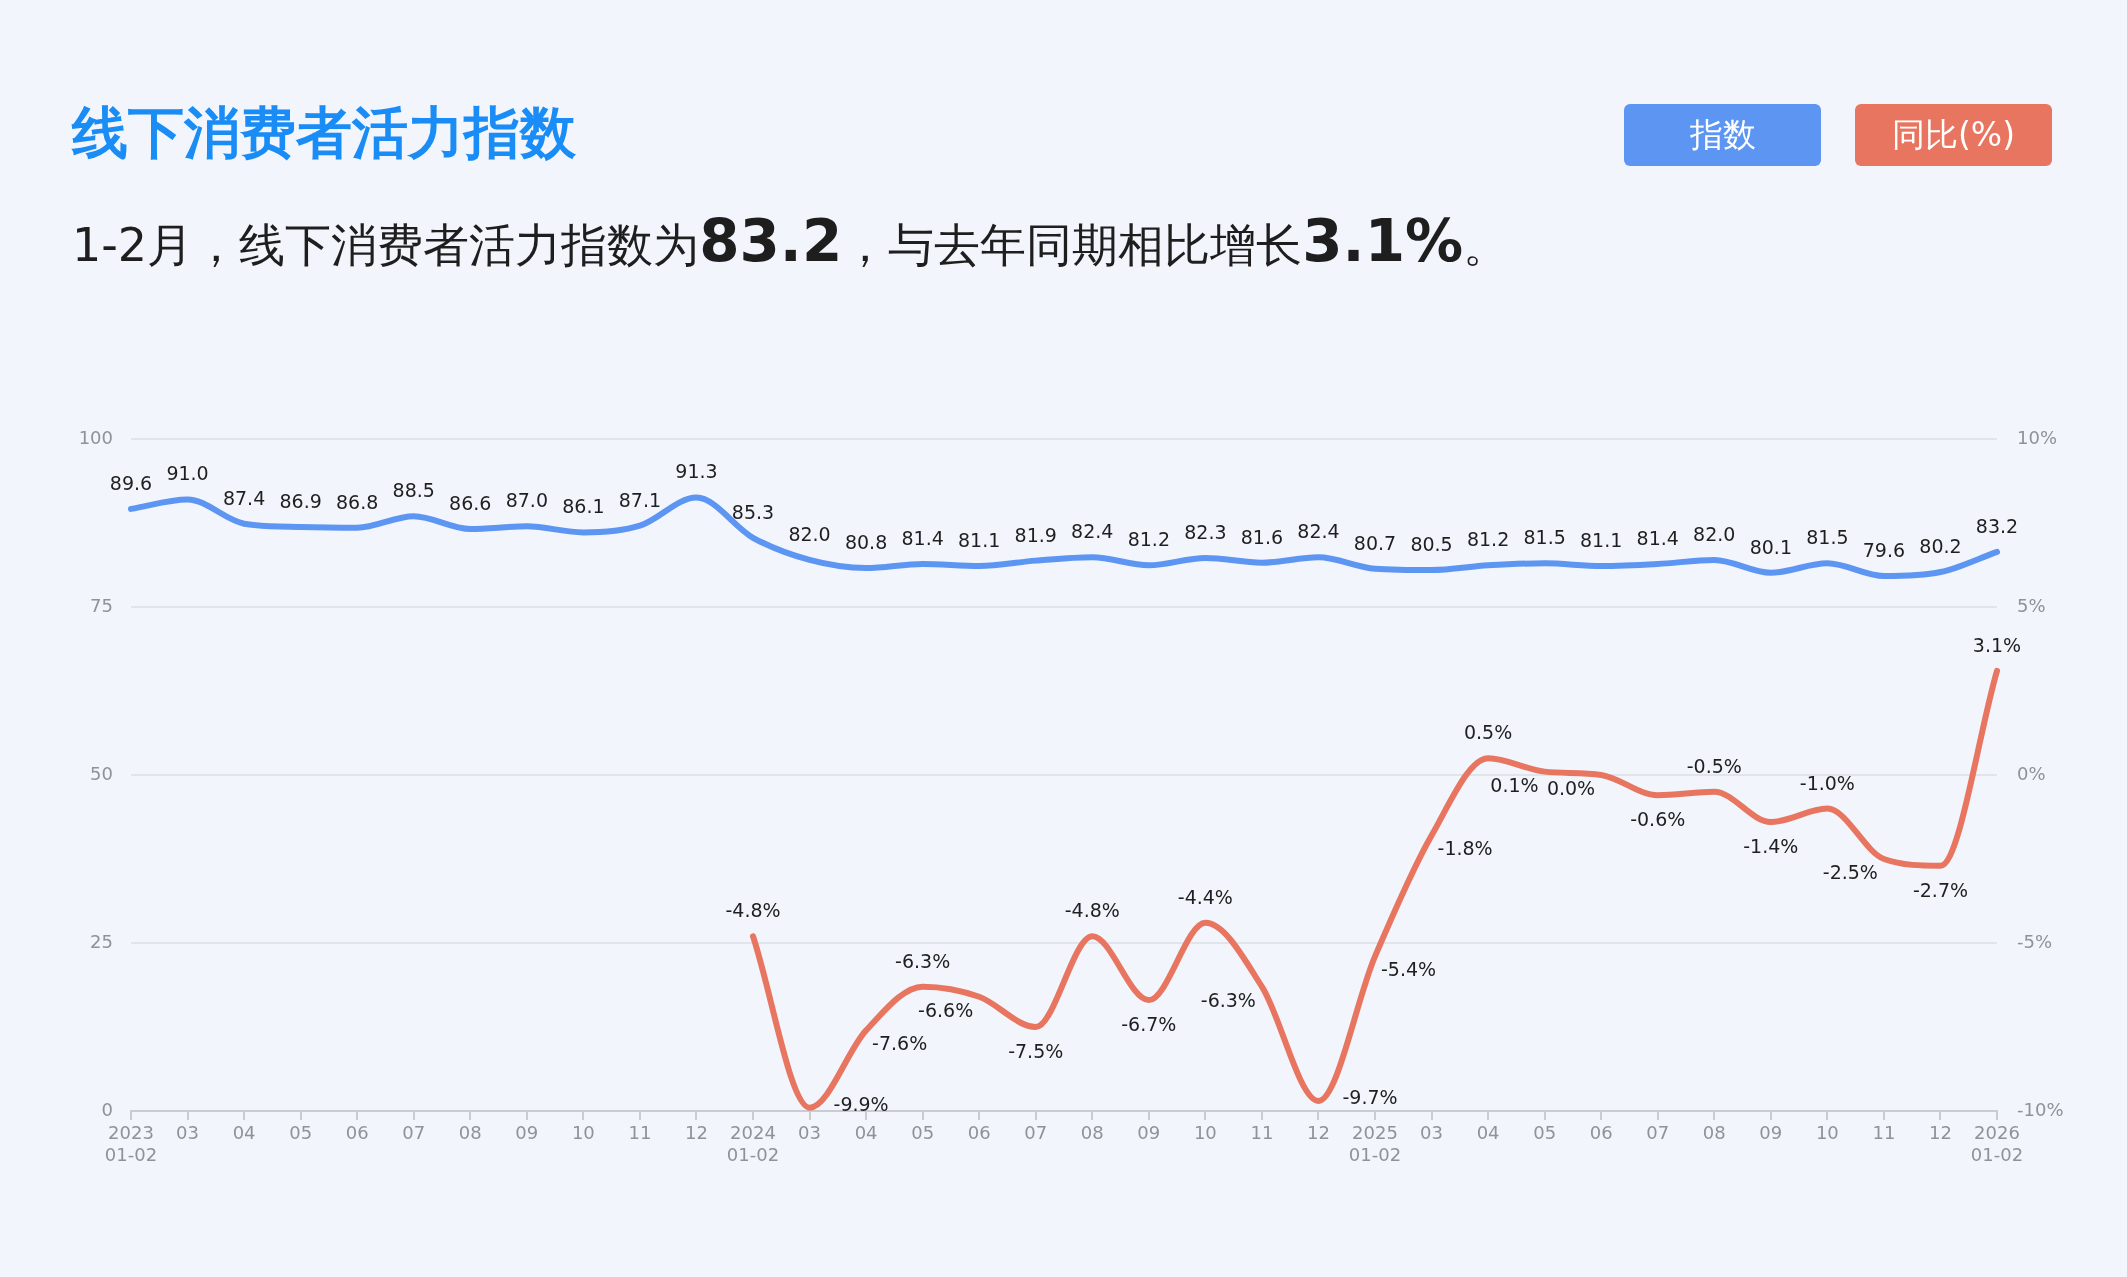 The image size is (2127, 1277). What do you see at coordinates (1953, 135) in the screenshot?
I see `text: 同比(%)` at bounding box center [1953, 135].